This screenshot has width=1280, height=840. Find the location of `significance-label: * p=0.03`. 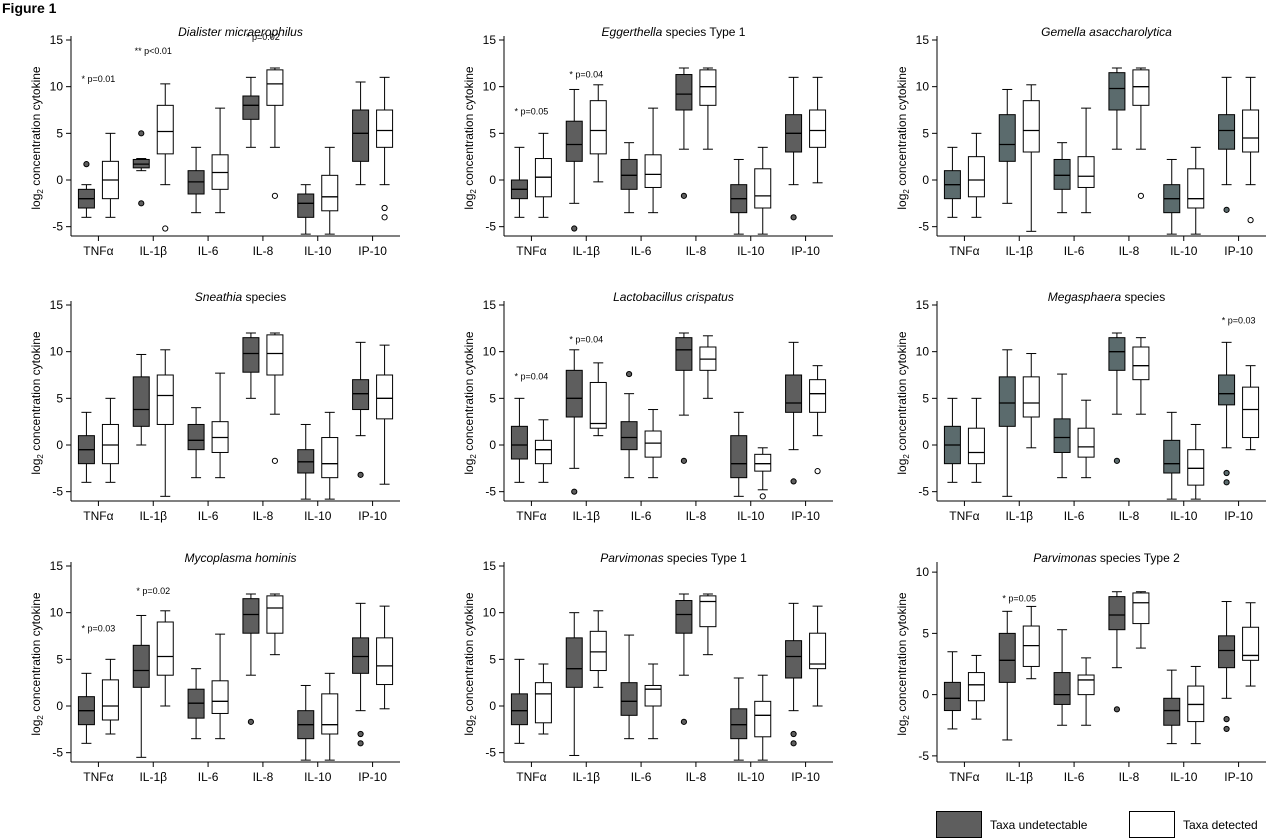

significance-label: * p=0.03 is located at coordinates (1239, 321).